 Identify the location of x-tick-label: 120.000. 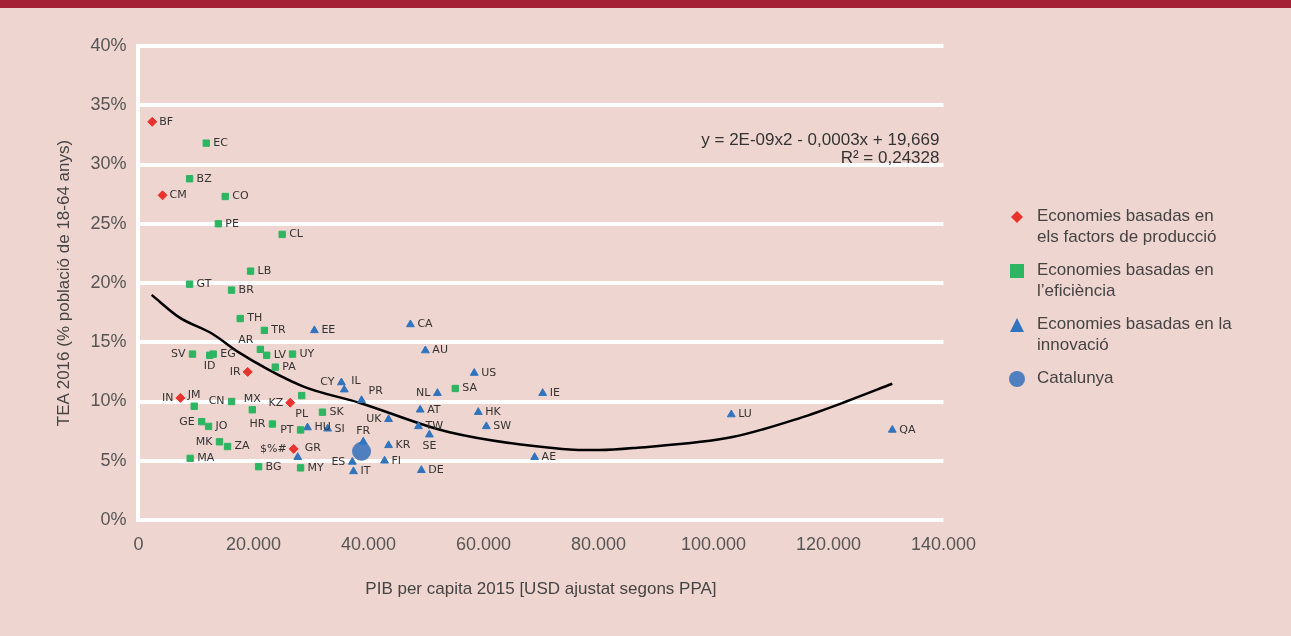
(828, 543).